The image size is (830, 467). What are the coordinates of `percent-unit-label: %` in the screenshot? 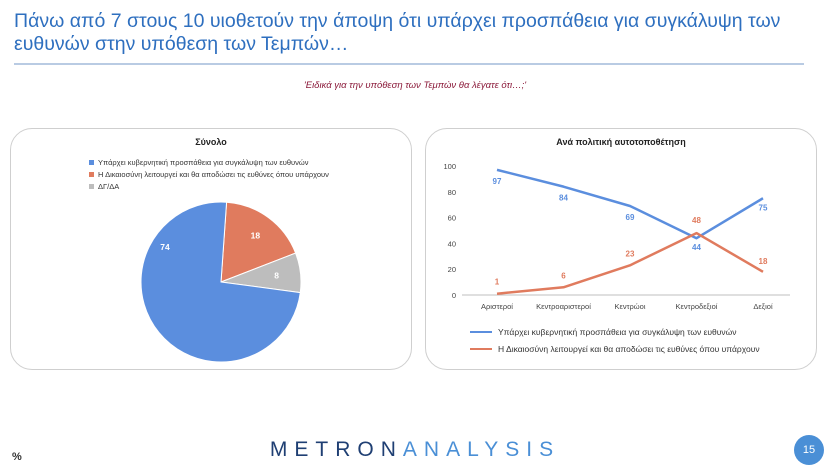 It's located at (17, 457).